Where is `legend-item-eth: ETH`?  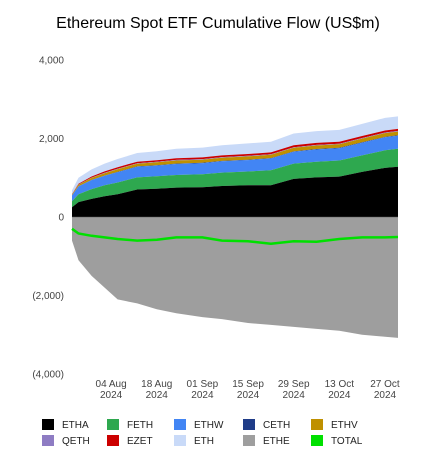
legend-item-eth: ETH is located at coordinates (194, 441).